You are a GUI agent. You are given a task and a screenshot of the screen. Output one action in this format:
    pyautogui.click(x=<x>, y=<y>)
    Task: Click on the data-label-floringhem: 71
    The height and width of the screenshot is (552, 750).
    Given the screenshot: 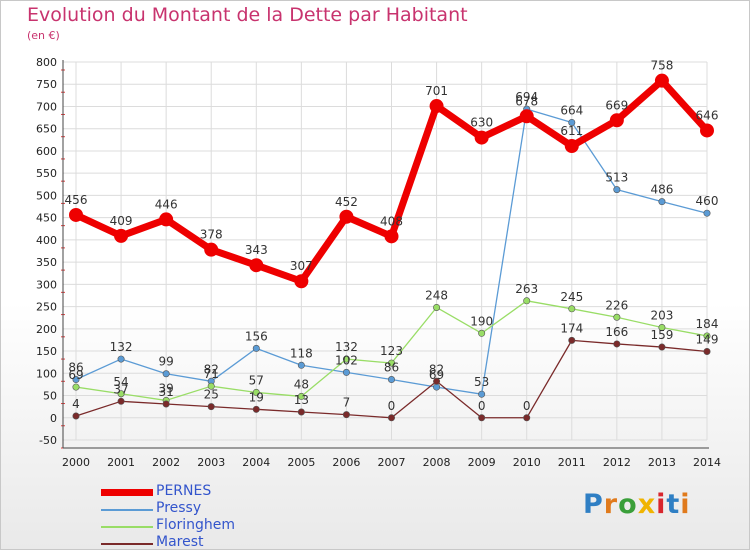 What is the action you would take?
    pyautogui.click(x=211, y=374)
    